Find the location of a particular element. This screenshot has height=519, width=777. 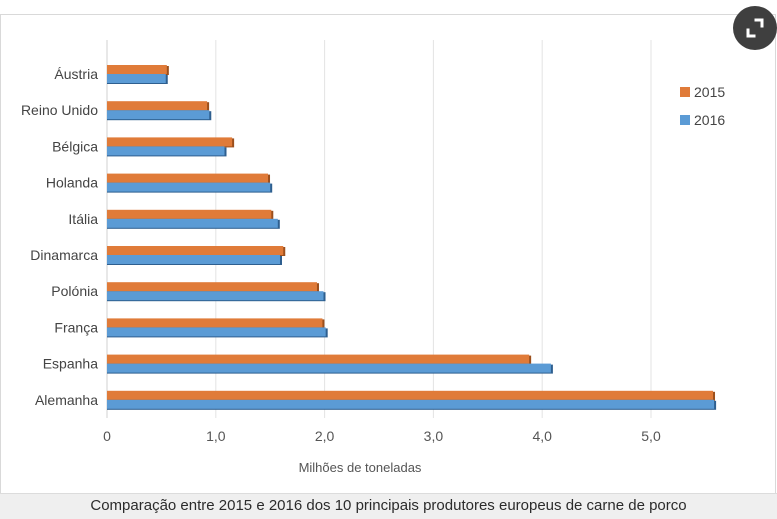

x-tick-label: 2,0 is located at coordinates (325, 436).